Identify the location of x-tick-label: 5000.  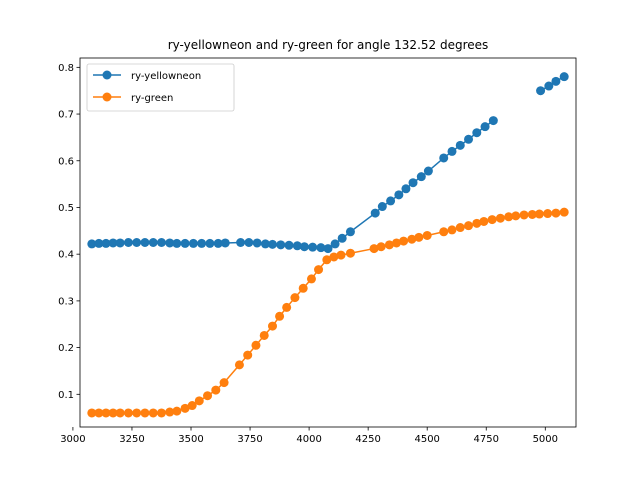
(545, 439).